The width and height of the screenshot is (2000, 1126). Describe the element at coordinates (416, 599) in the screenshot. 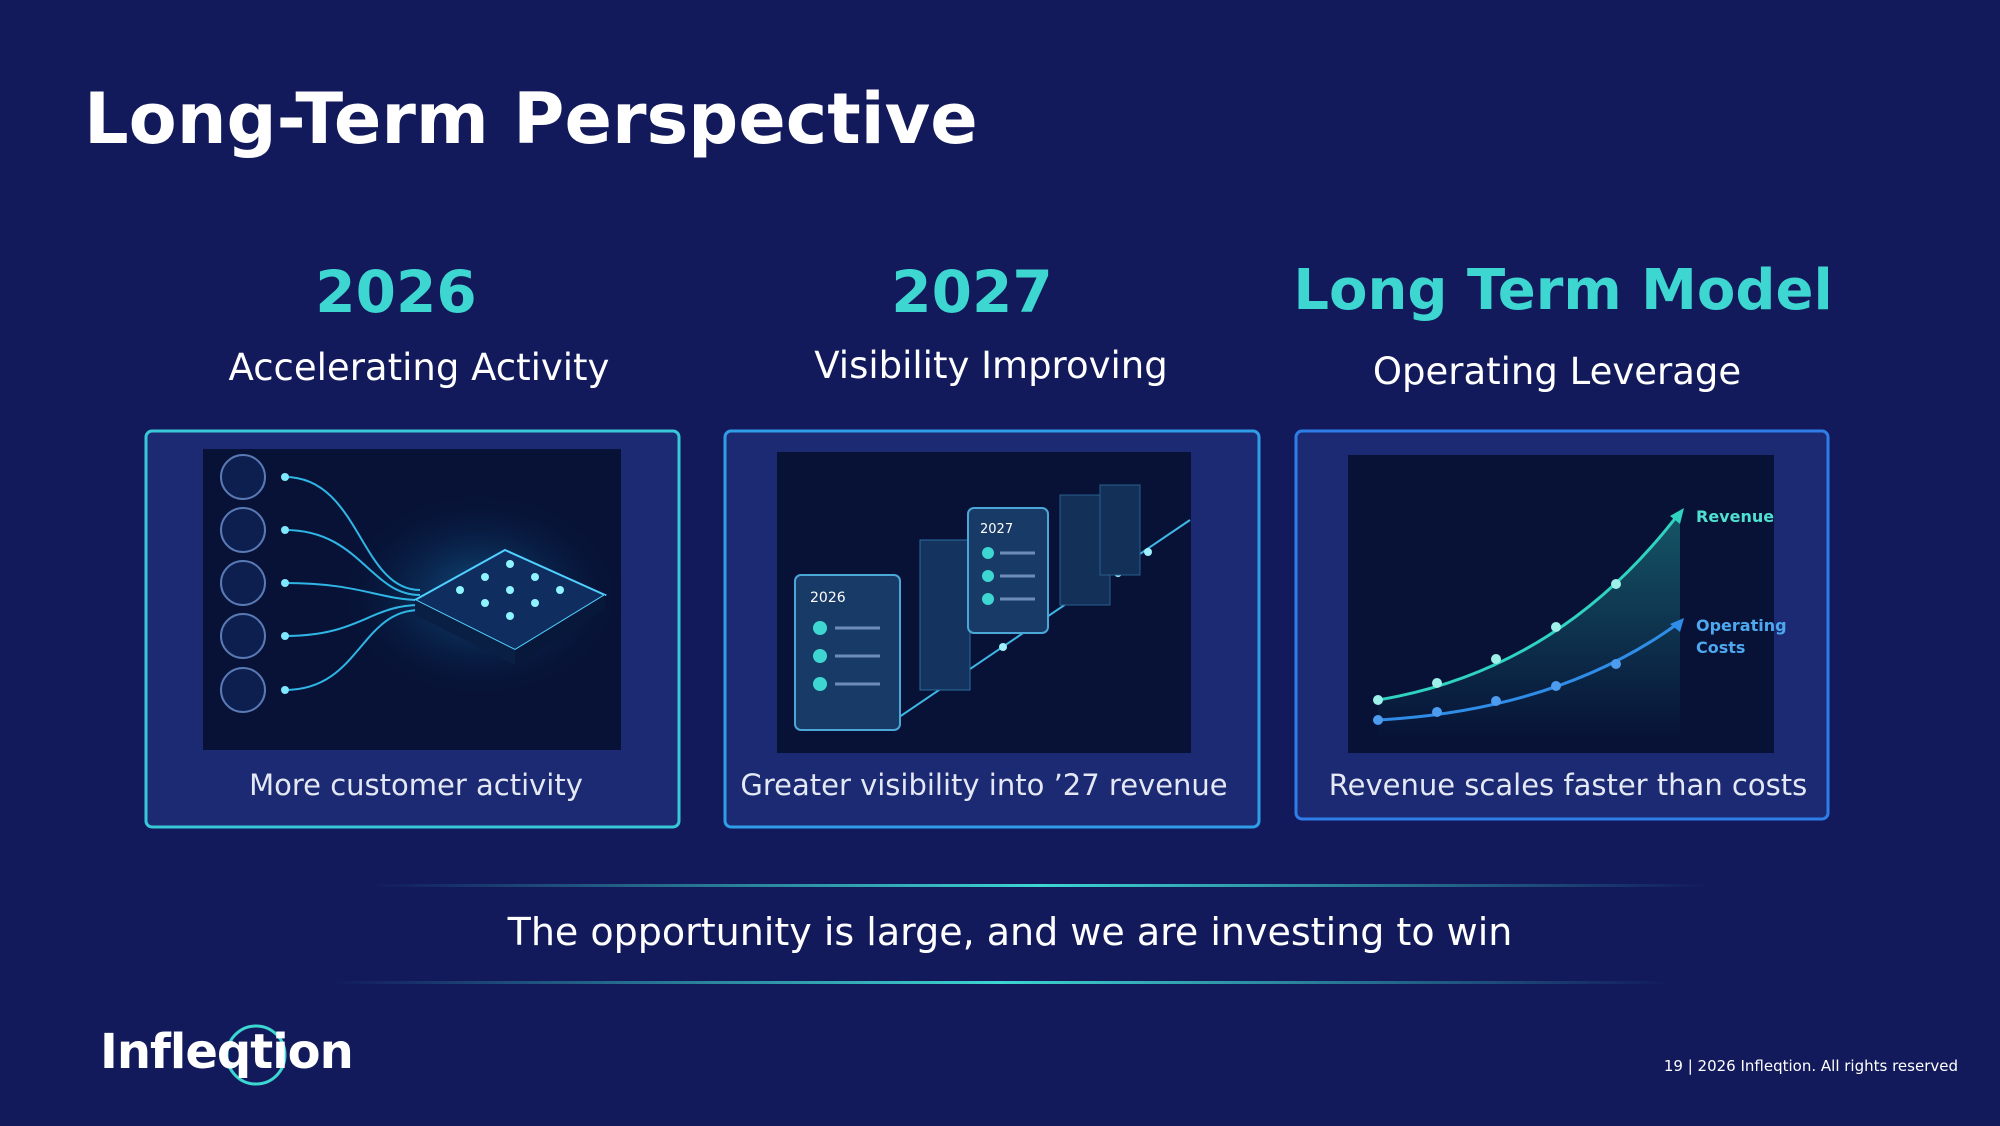

I see `illustration-activity` at that location.